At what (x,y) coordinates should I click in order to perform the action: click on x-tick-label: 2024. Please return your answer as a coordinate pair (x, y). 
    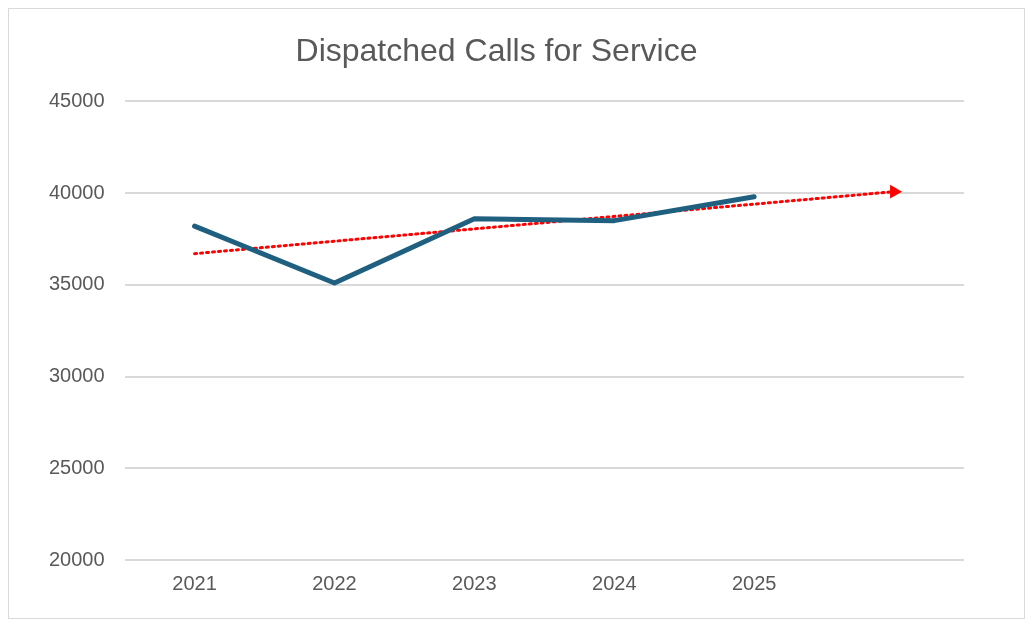
    Looking at the image, I should click on (614, 582).